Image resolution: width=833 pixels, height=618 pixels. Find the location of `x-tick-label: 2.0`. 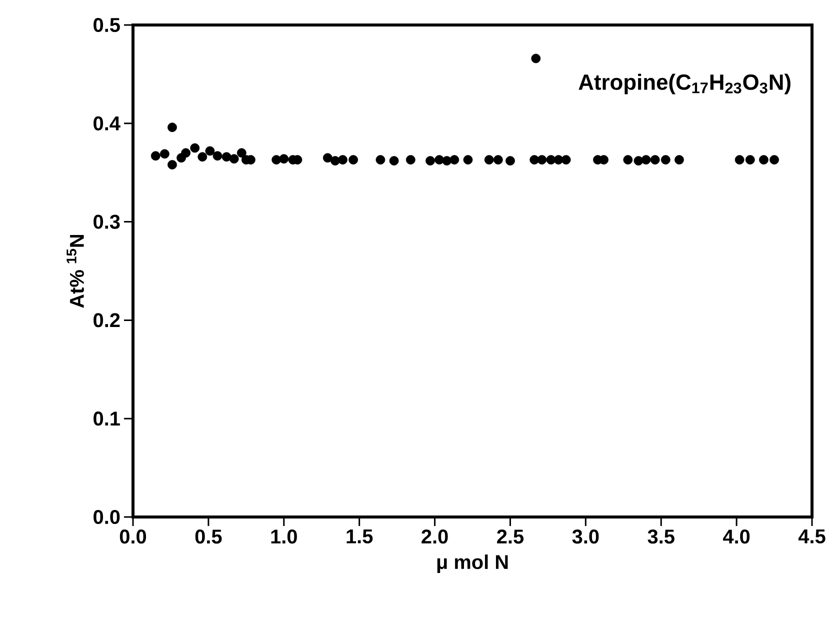

x-tick-label: 2.0 is located at coordinates (435, 537).